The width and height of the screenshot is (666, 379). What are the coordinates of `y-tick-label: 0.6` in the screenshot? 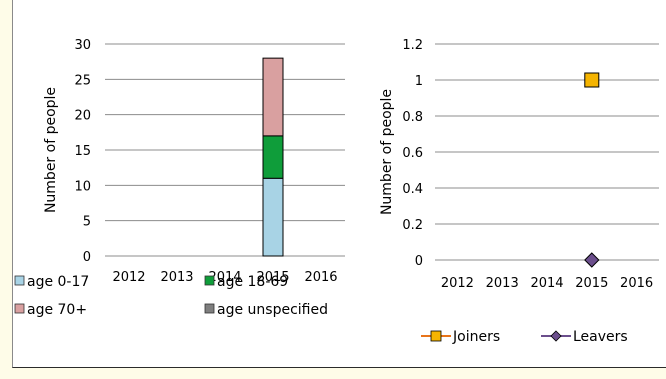 It's located at (412, 153).